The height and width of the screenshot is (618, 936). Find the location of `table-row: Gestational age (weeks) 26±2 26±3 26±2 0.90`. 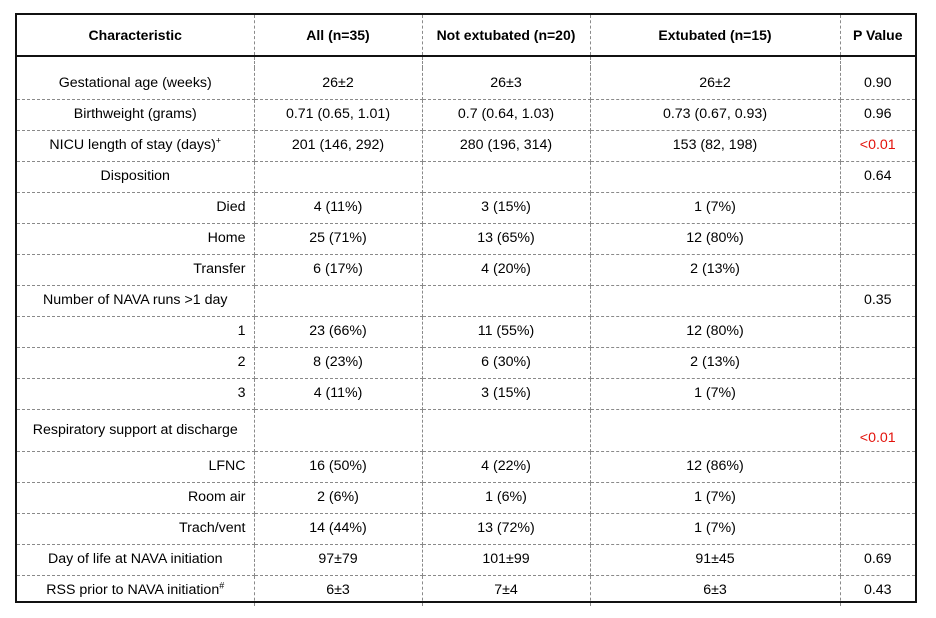

table-row: Gestational age (weeks) 26±2 26±3 26±2 0.90 is located at coordinates (466, 84).